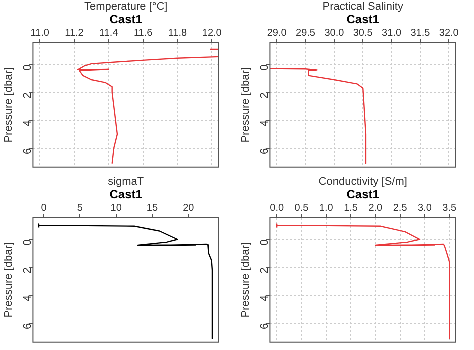 This screenshot has height=350, width=474. Describe the element at coordinates (326, 208) in the screenshot. I see `x-tick-label: 1.0` at that location.